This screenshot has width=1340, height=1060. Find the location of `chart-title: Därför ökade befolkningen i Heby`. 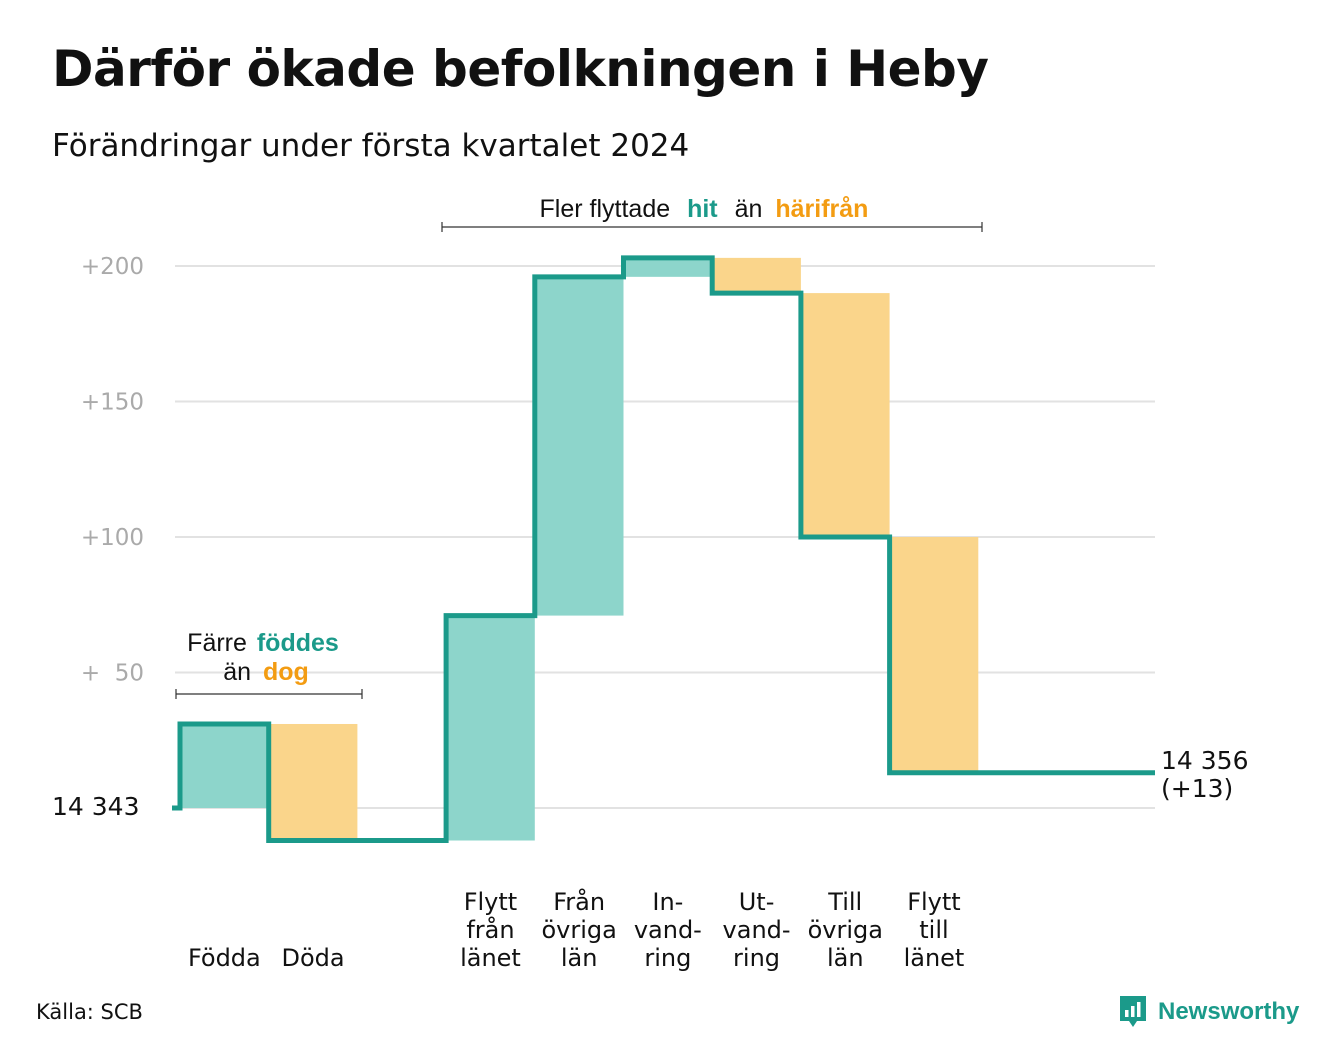

chart-title: Därför ökade befolkningen i Heby is located at coordinates (520, 69).